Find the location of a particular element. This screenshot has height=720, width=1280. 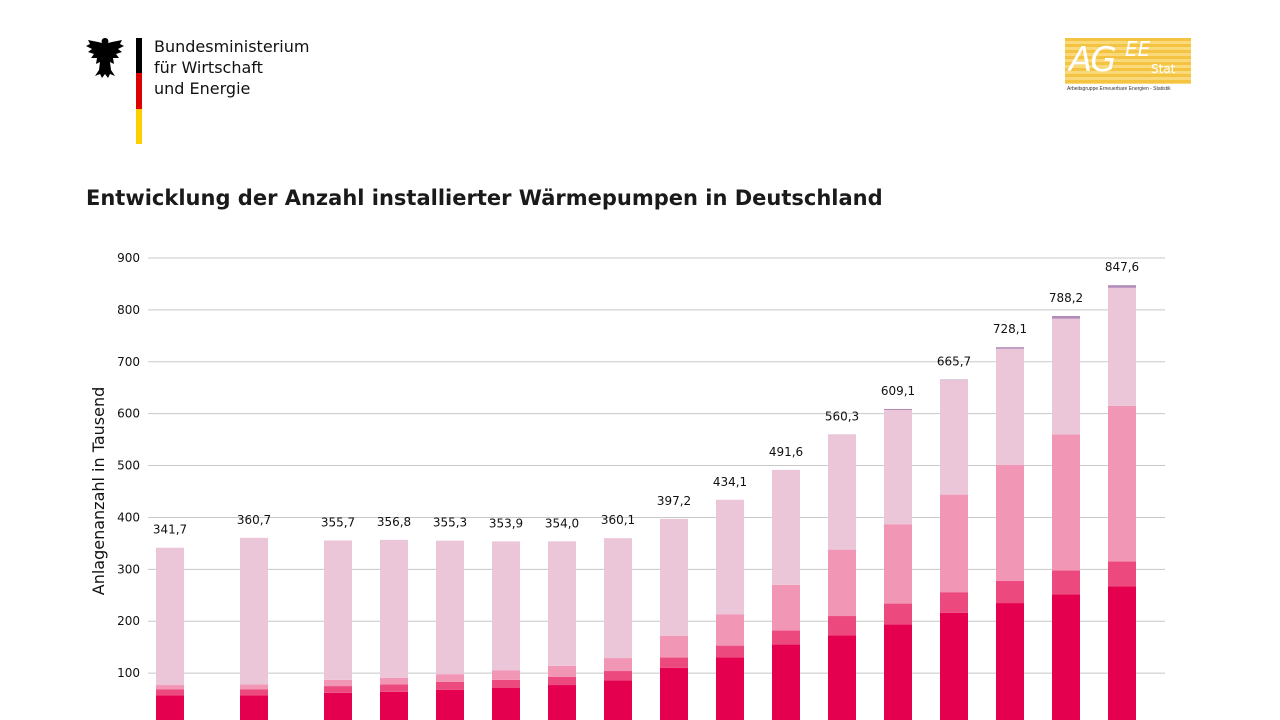

flag-gold is located at coordinates (139, 126).